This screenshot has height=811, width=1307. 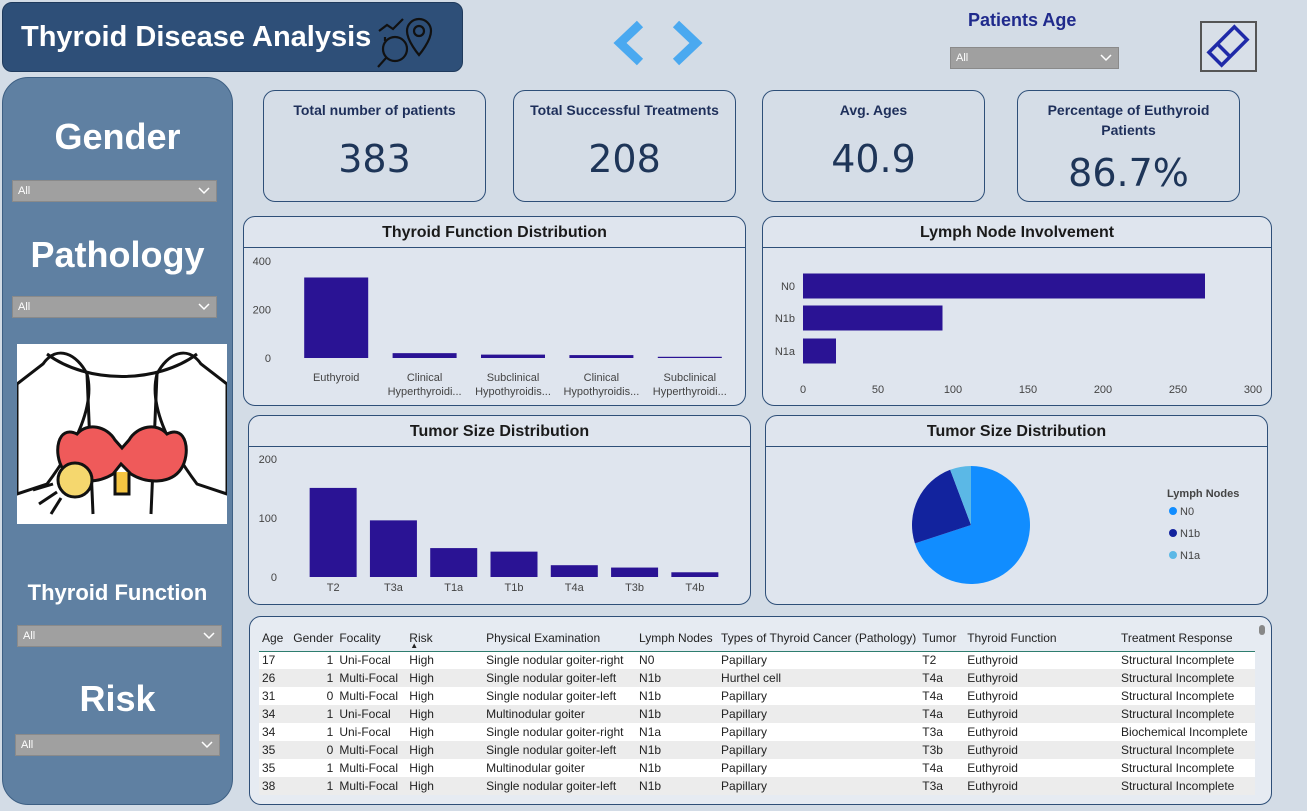 What do you see at coordinates (1017, 232) in the screenshot?
I see `chart-title: Lymph Node Involvement` at bounding box center [1017, 232].